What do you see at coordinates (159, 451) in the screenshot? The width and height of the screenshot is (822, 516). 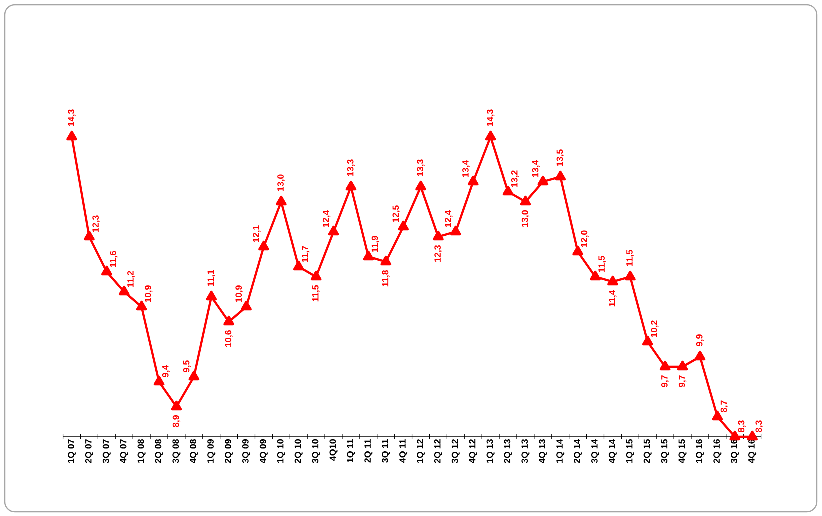 I see `x-tick-label: 2Q 08` at bounding box center [159, 451].